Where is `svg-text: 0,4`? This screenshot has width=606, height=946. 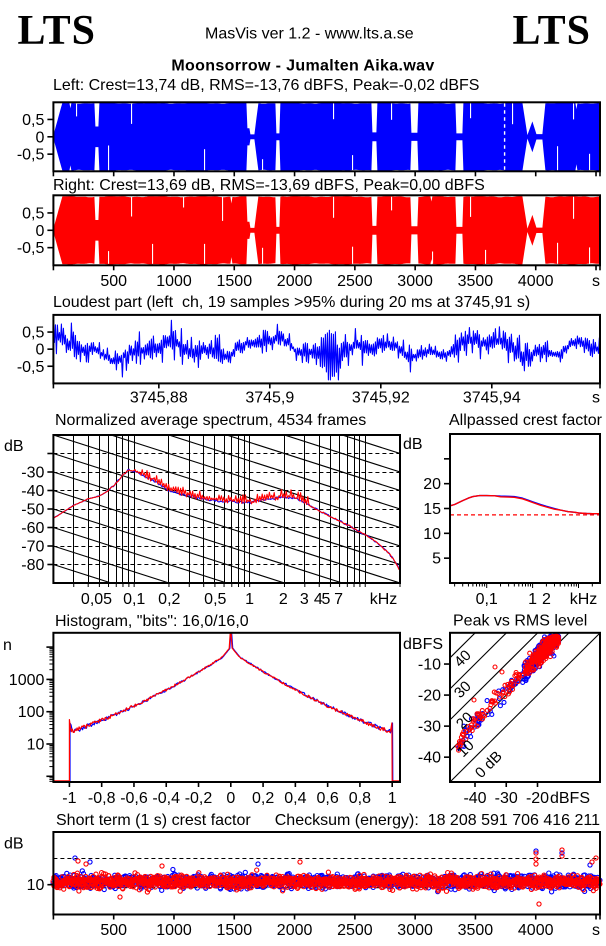 svg-text: 0,4 is located at coordinates (295, 798).